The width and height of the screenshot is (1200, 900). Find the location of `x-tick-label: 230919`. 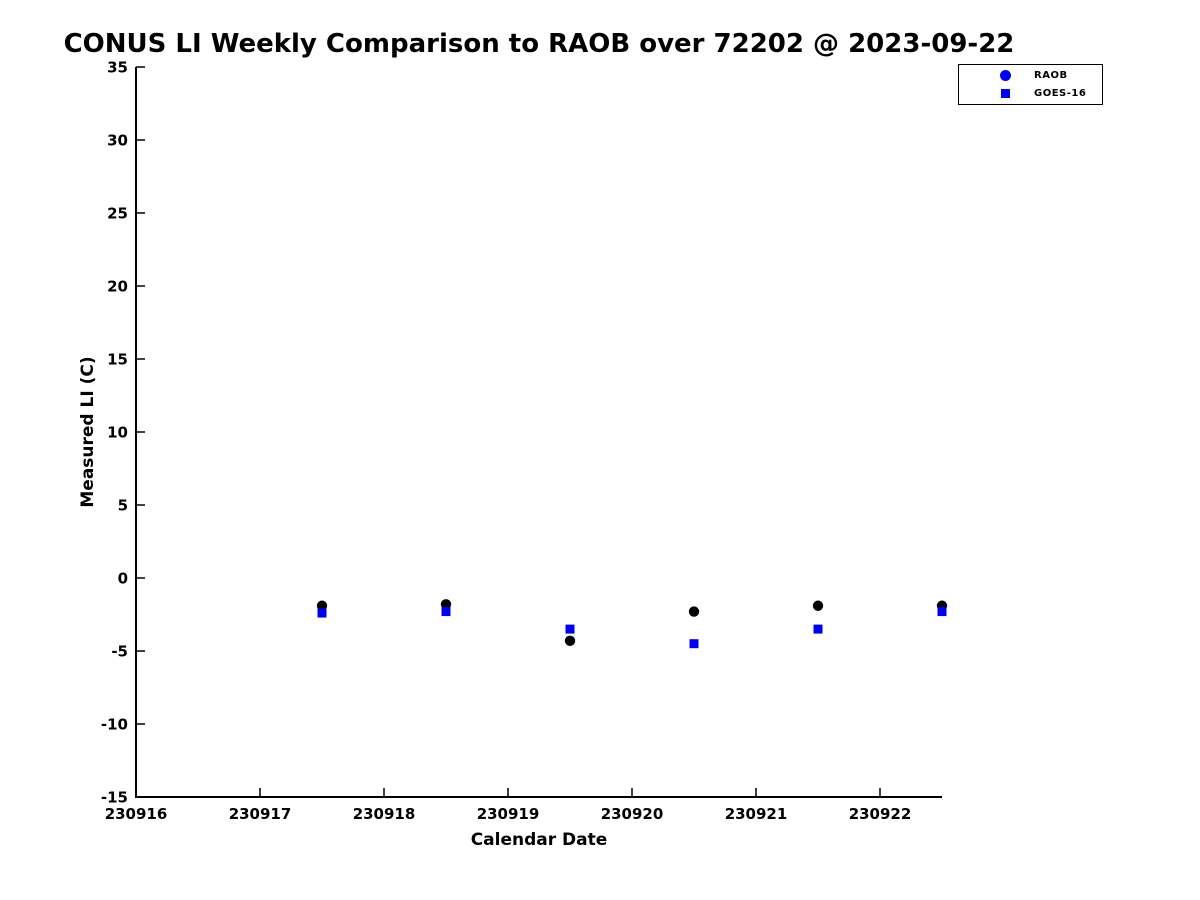

x-tick-label: 230919 is located at coordinates (508, 814).